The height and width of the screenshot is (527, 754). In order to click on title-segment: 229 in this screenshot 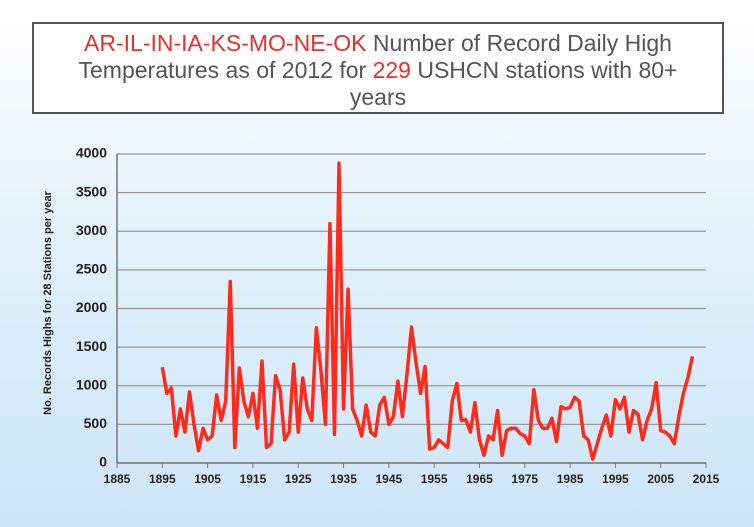, I will do `click(391, 70)`.